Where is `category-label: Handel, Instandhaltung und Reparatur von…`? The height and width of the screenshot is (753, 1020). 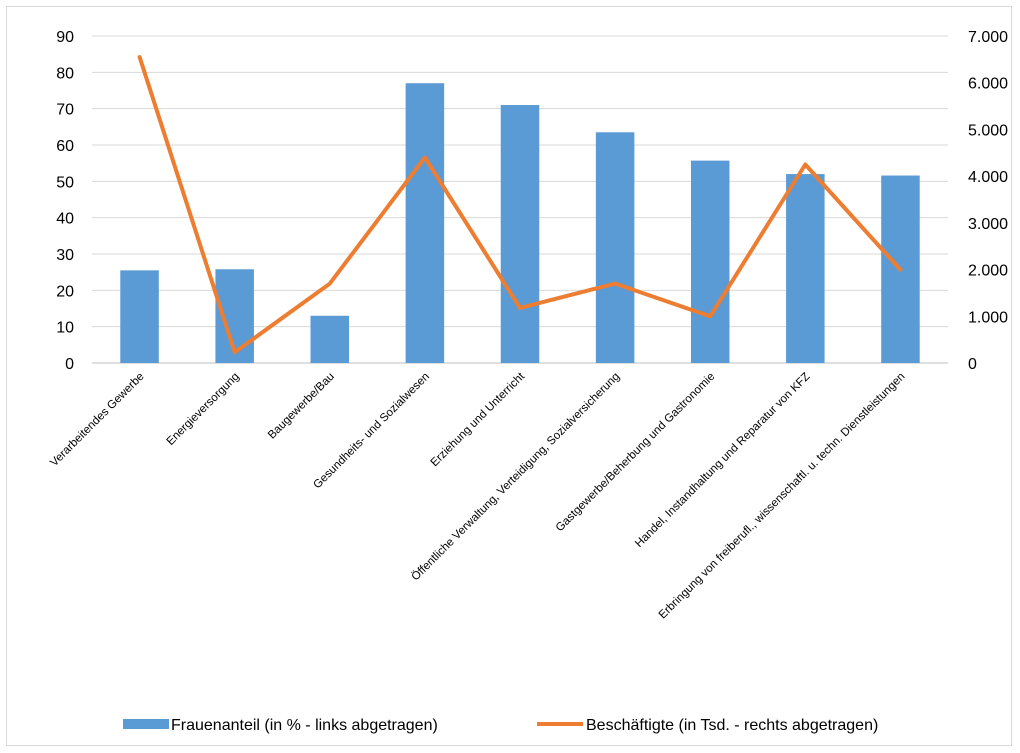
category-label: Handel, Instandhaltung und Reparatur von… is located at coordinates (722, 460).